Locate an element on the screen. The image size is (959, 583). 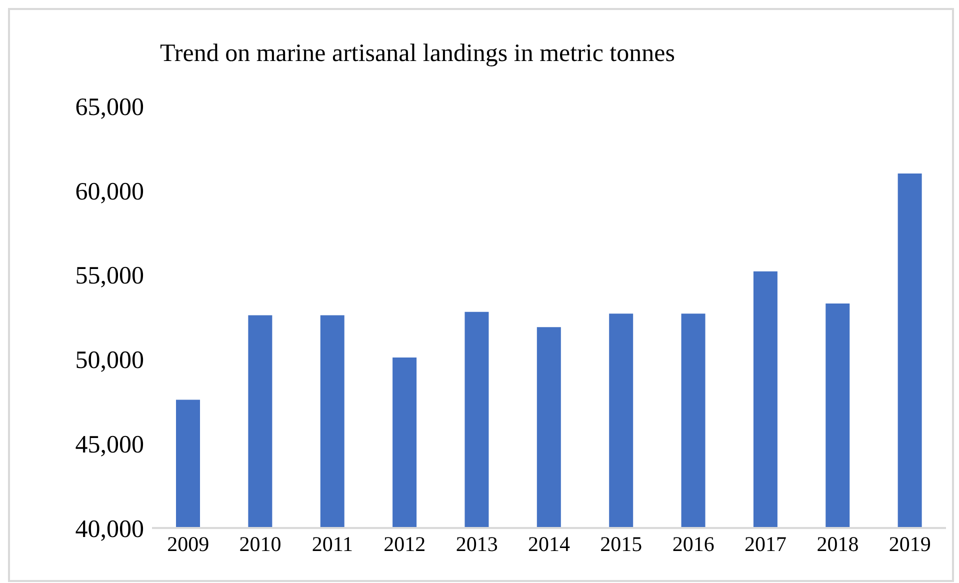
x-tick-label: 2011 is located at coordinates (333, 544).